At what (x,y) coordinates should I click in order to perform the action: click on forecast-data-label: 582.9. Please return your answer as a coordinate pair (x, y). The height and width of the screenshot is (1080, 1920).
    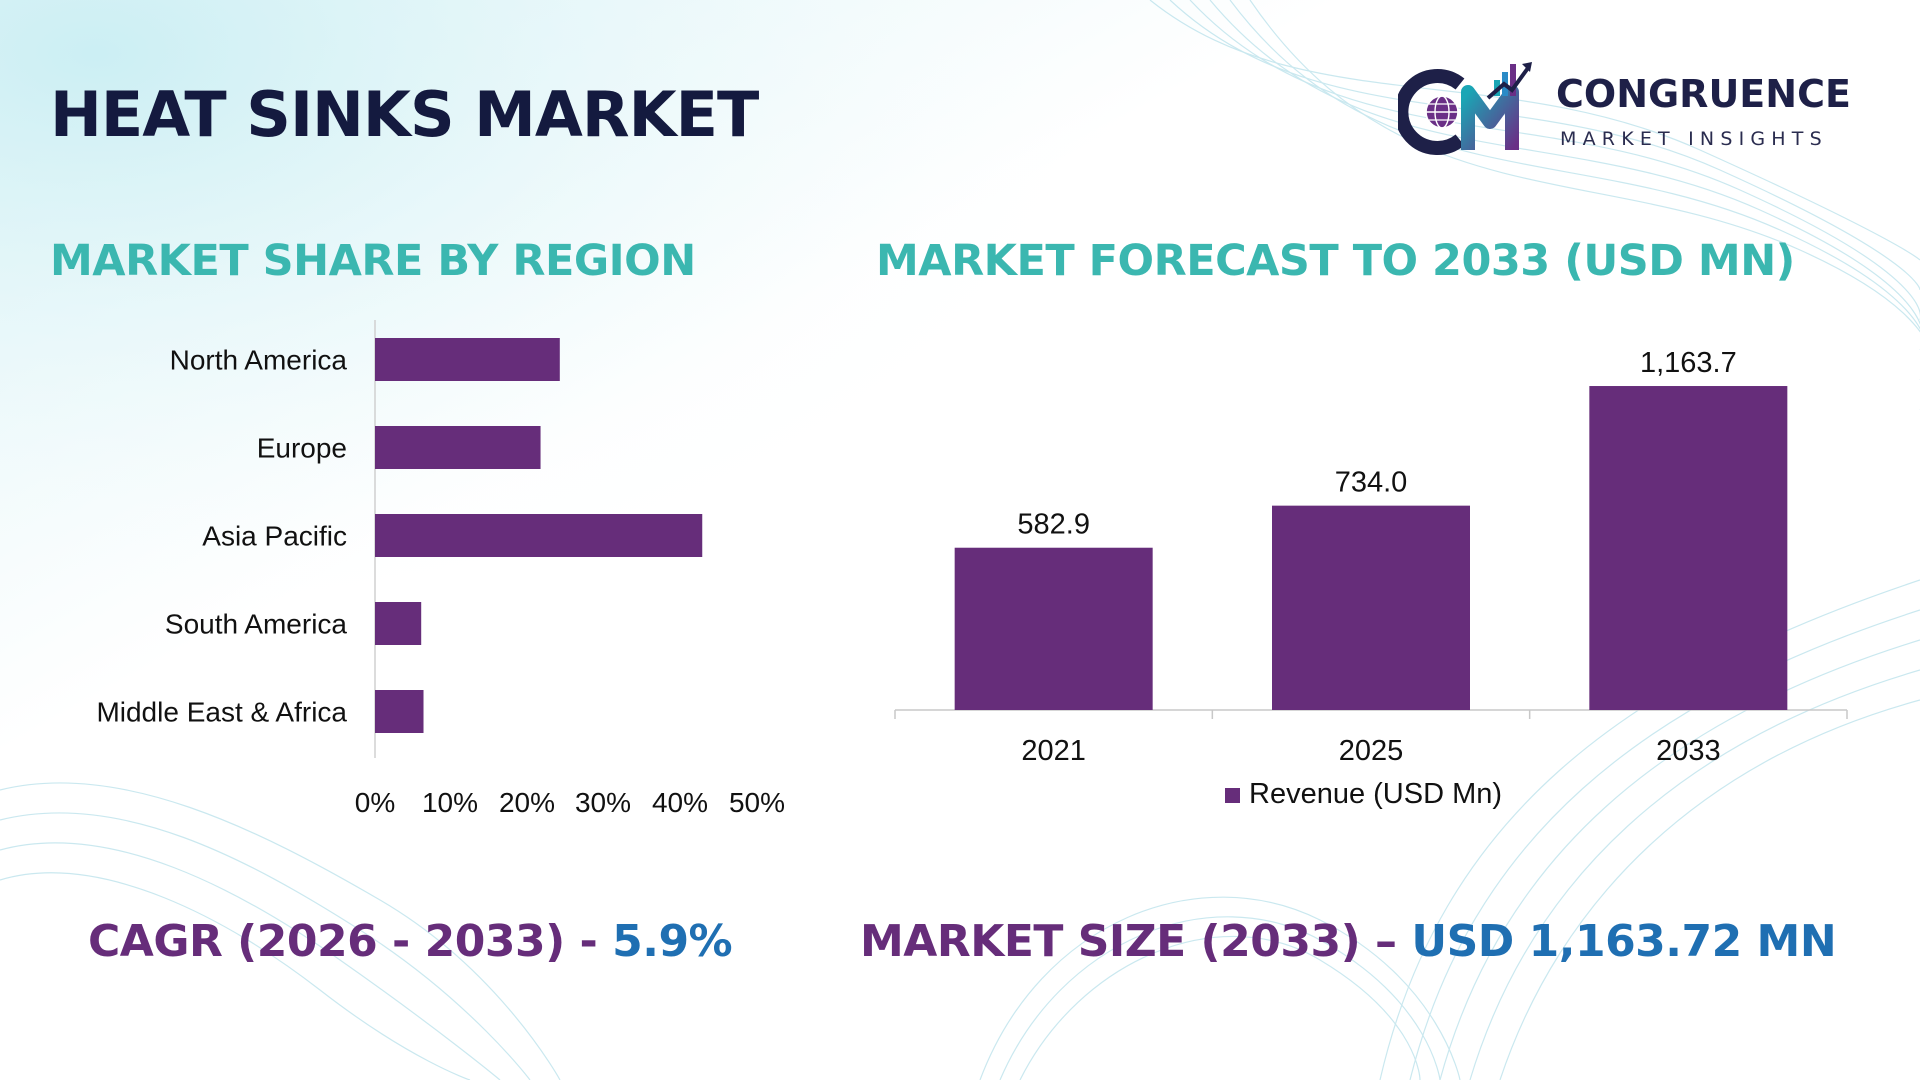
    Looking at the image, I should click on (1053, 525).